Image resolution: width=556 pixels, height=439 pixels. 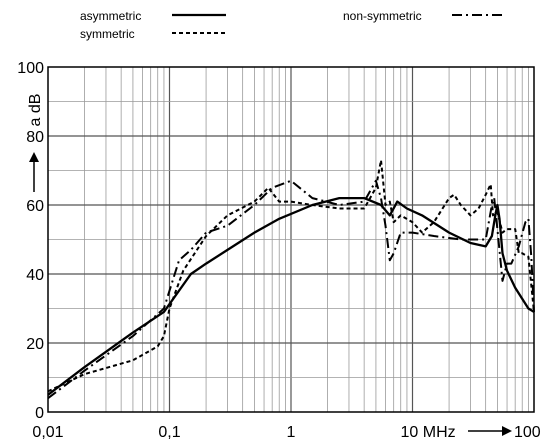 What do you see at coordinates (110, 16) in the screenshot?
I see `legend-label-asymmetric: asymmetric` at bounding box center [110, 16].